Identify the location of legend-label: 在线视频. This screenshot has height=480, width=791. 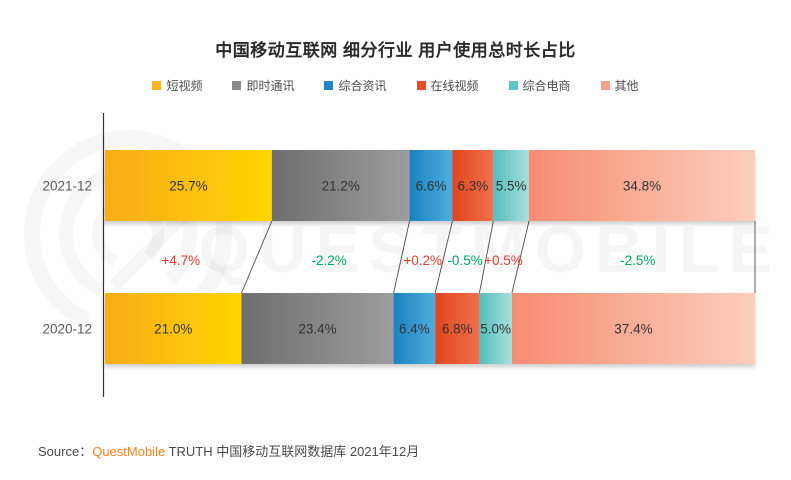
(454, 86).